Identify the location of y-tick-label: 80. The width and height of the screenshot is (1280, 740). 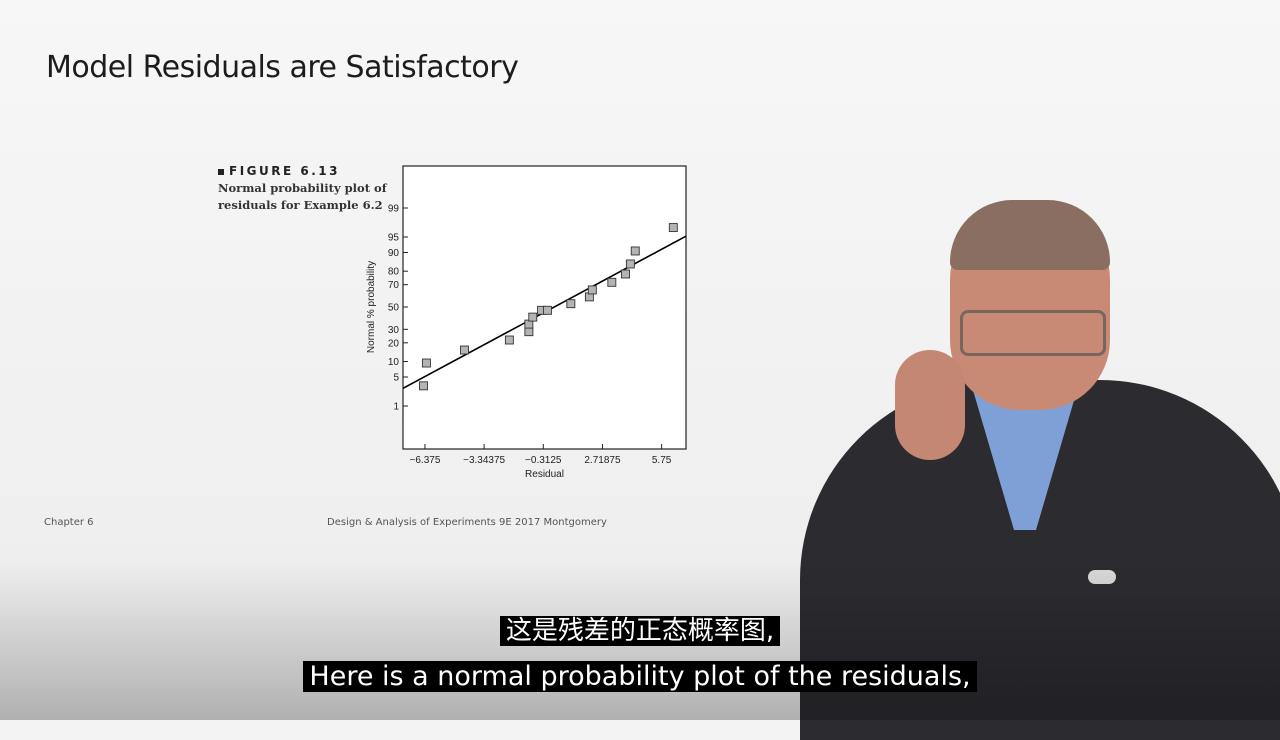
(394, 272).